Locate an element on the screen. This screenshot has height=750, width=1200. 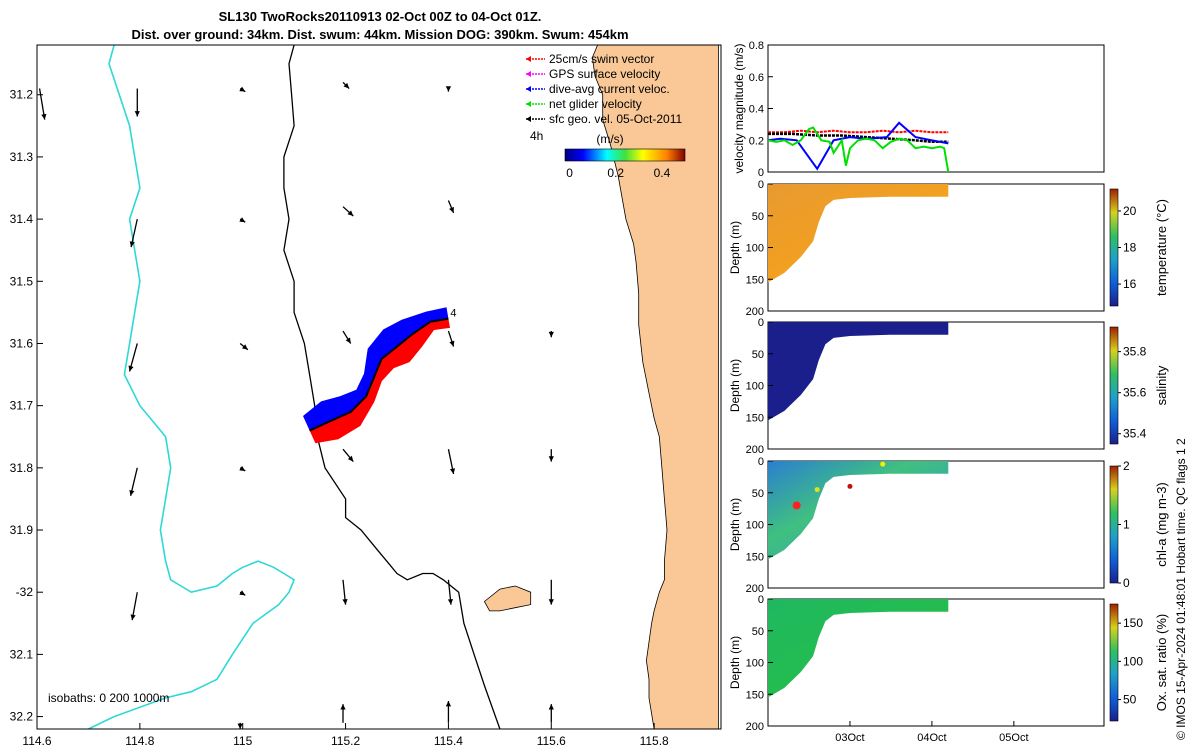
colorbar-tick-label: 0.2 is located at coordinates (615, 173).